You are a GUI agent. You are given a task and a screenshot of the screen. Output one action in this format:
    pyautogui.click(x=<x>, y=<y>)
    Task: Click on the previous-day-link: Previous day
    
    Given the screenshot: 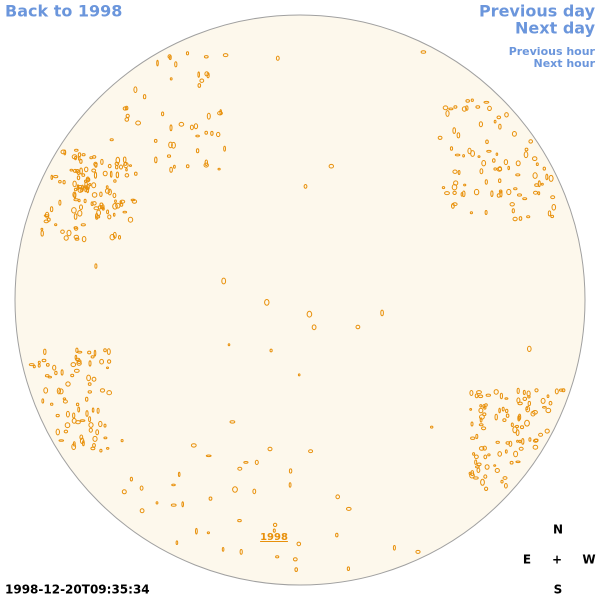 What is the action you would take?
    pyautogui.click(x=537, y=11)
    